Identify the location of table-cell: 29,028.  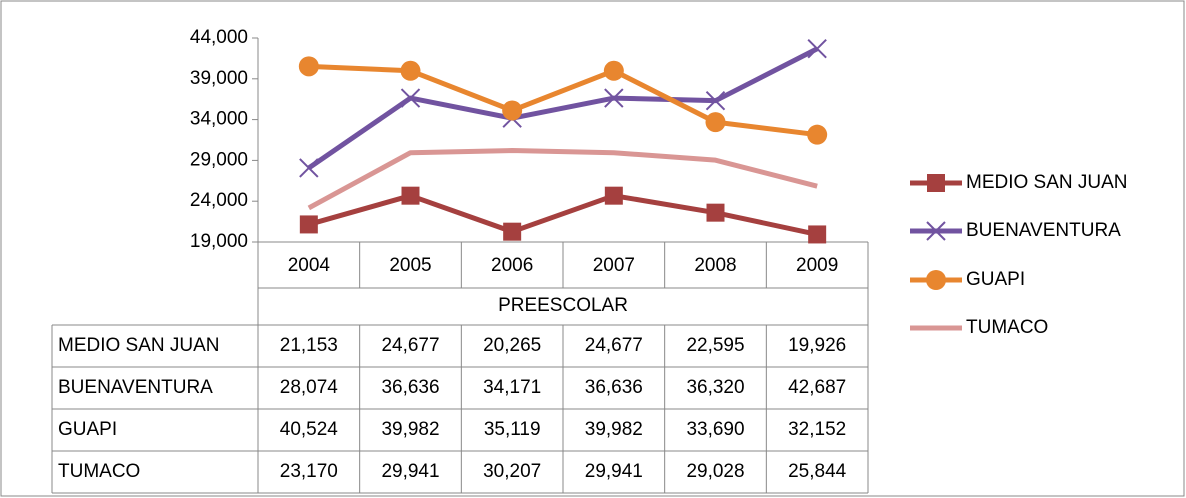
(715, 471).